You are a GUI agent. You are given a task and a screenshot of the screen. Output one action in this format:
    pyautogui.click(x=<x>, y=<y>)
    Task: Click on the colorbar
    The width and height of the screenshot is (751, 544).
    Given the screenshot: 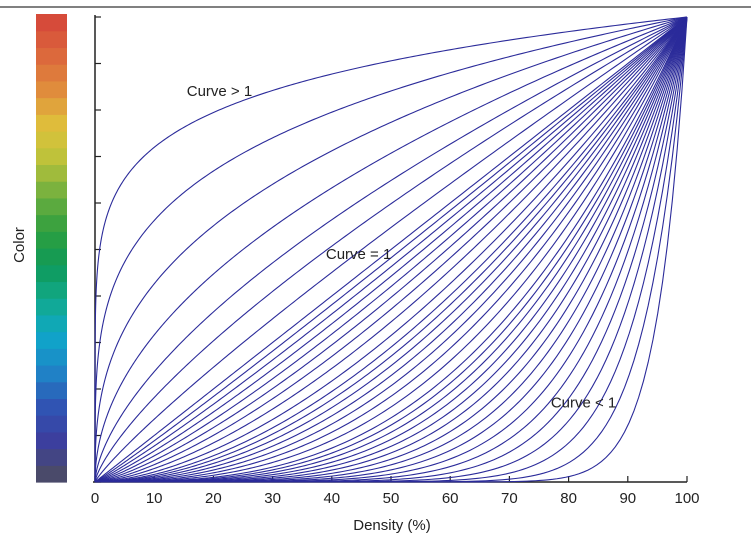 What is the action you would take?
    pyautogui.click(x=51, y=248)
    